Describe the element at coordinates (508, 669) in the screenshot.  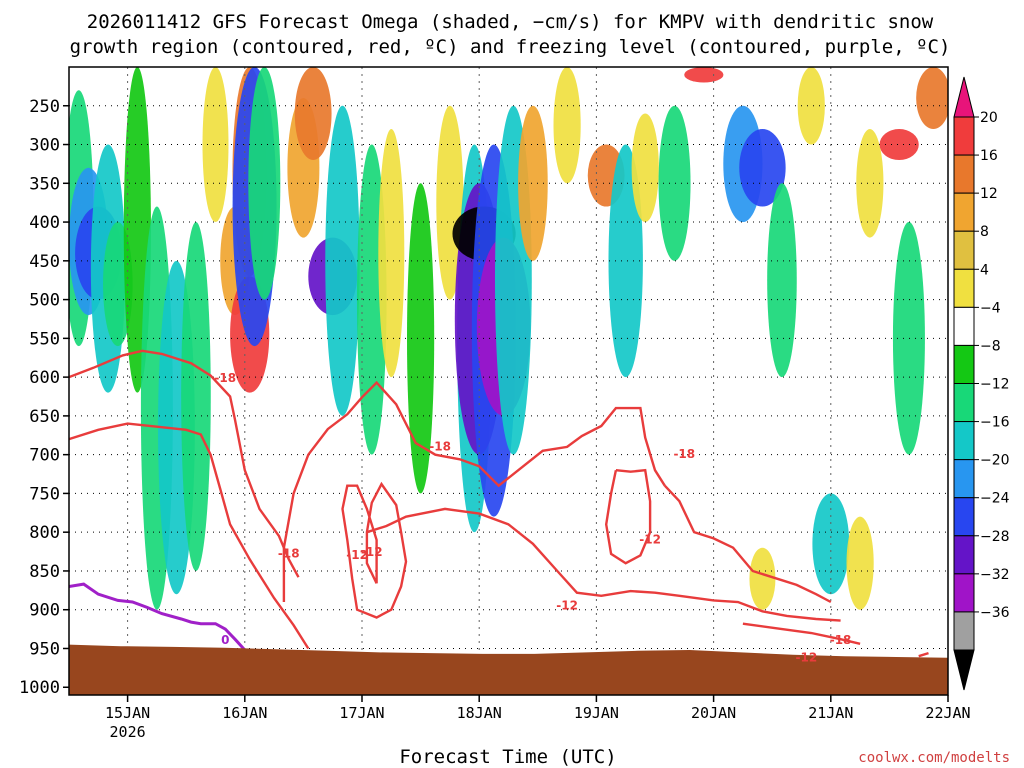
I see `ground-surface` at that location.